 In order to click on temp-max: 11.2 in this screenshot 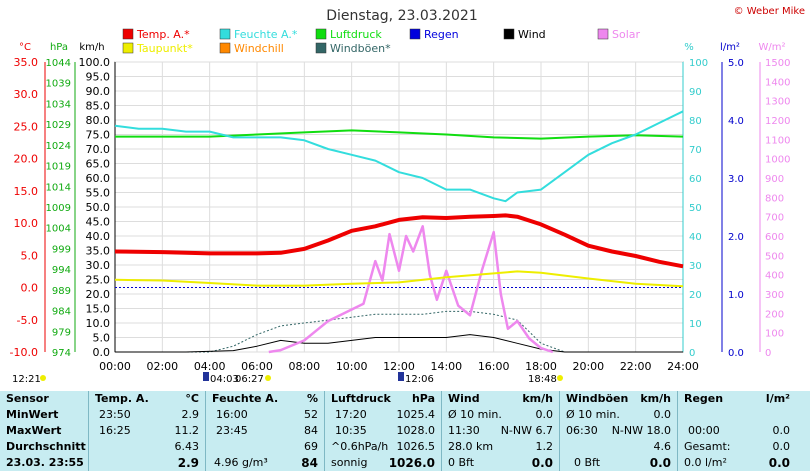, I will do `click(187, 430)`.